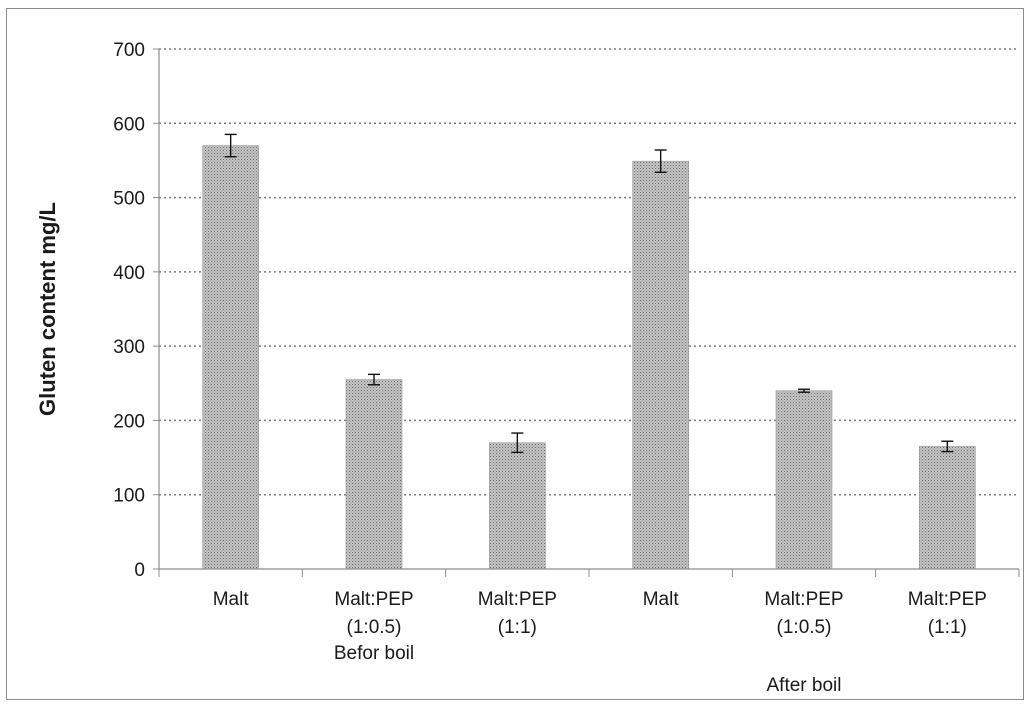 Image resolution: width=1032 pixels, height=706 pixels. Describe the element at coordinates (588, 669) in the screenshot. I see `group-labels: Befor boil After boil` at that location.